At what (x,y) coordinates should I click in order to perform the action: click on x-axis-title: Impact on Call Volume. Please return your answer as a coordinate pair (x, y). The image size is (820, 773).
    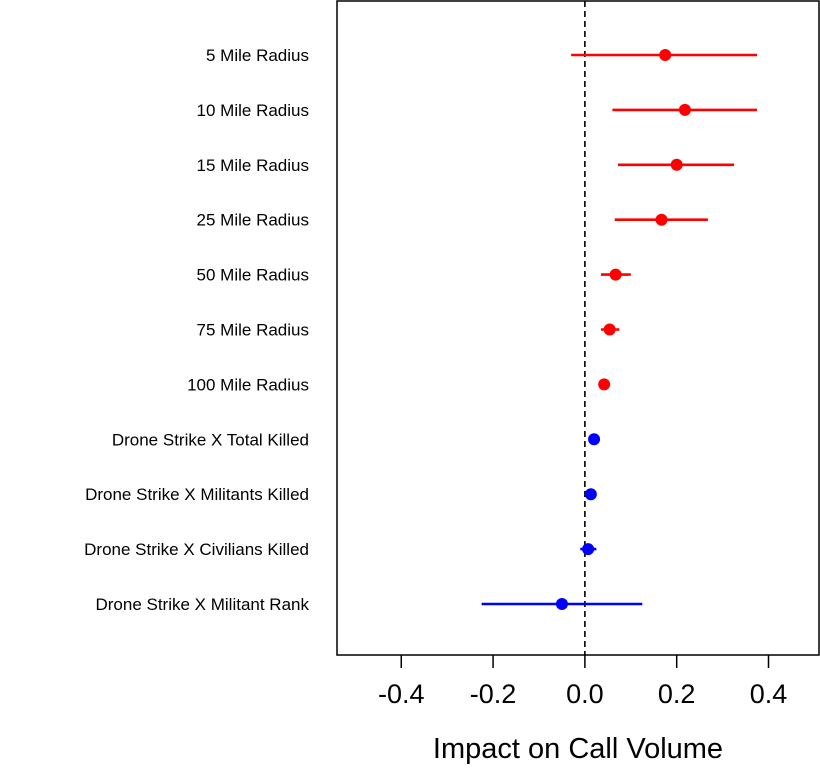
    Looking at the image, I should click on (578, 749).